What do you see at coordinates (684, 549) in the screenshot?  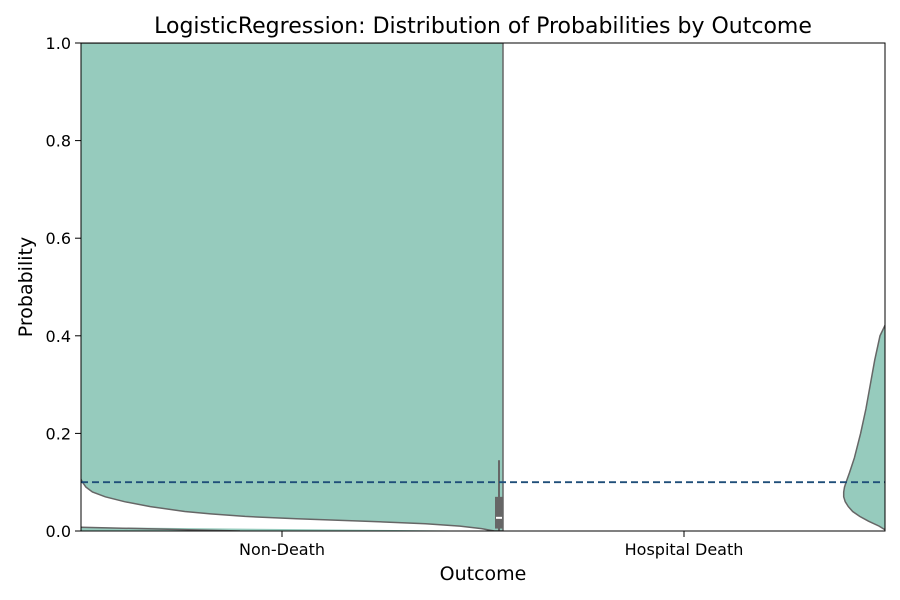 I see `x-tick-label: Hospital Death` at bounding box center [684, 549].